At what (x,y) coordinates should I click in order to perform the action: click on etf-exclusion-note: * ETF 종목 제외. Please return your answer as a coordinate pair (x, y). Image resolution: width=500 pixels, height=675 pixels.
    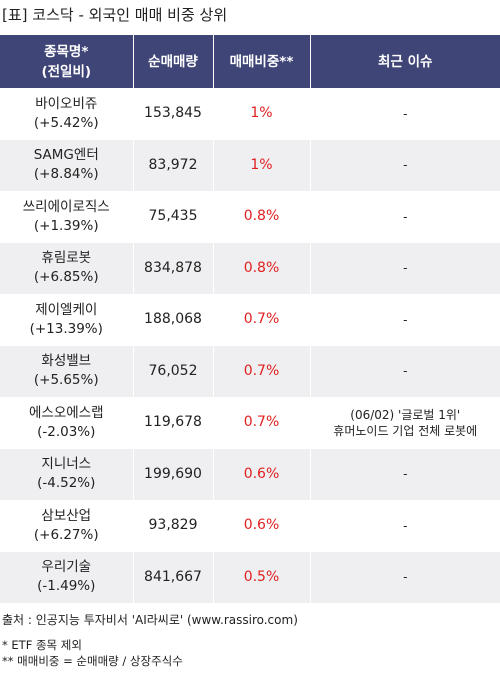
    Looking at the image, I should click on (42, 645).